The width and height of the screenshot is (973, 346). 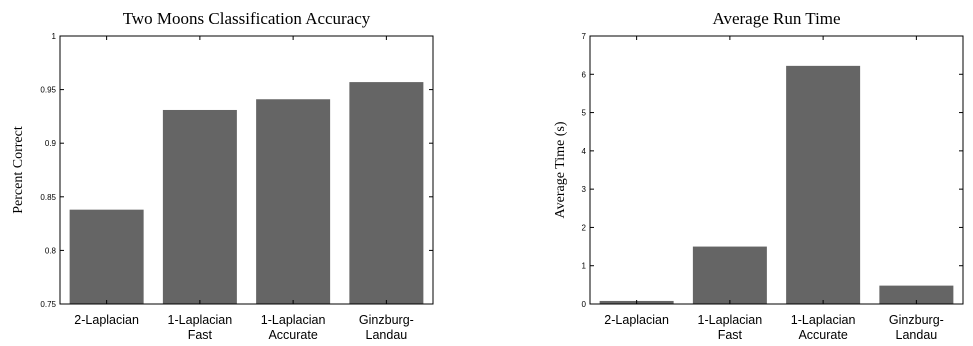 What do you see at coordinates (584, 36) in the screenshot?
I see `runtime-y-tick-label-8: 7` at bounding box center [584, 36].